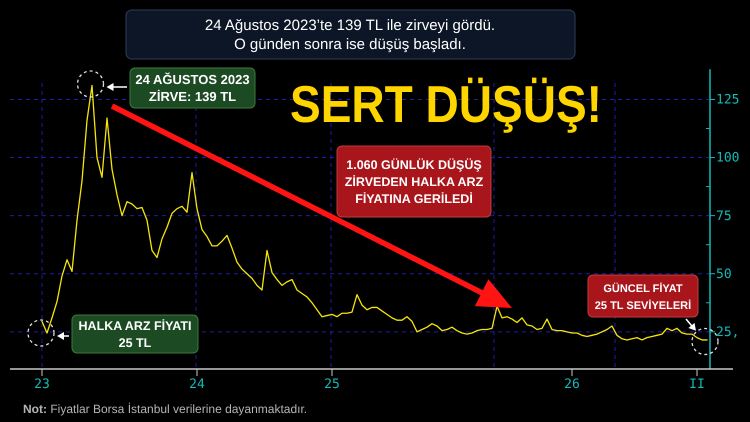  Describe the element at coordinates (332, 384) in the screenshot. I see `x-tick-label: 25` at that location.